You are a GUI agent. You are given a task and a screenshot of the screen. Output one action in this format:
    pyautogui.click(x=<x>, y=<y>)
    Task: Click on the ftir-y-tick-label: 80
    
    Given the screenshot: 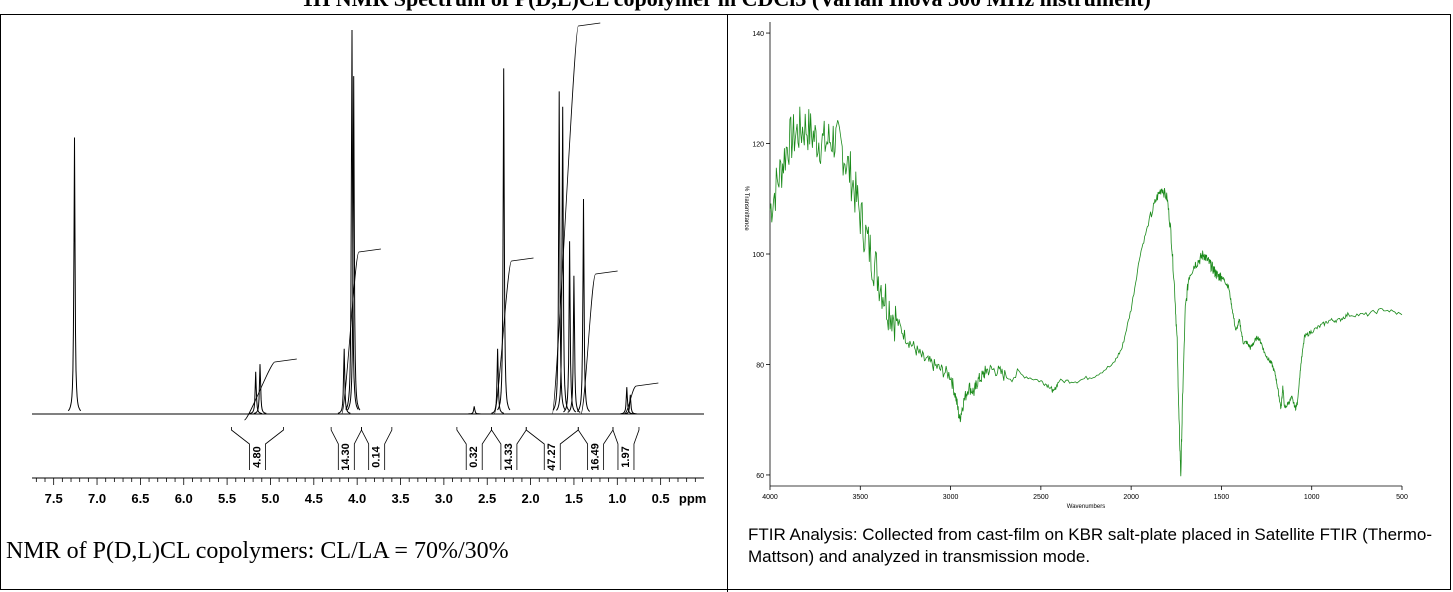 What is the action you would take?
    pyautogui.click(x=760, y=365)
    